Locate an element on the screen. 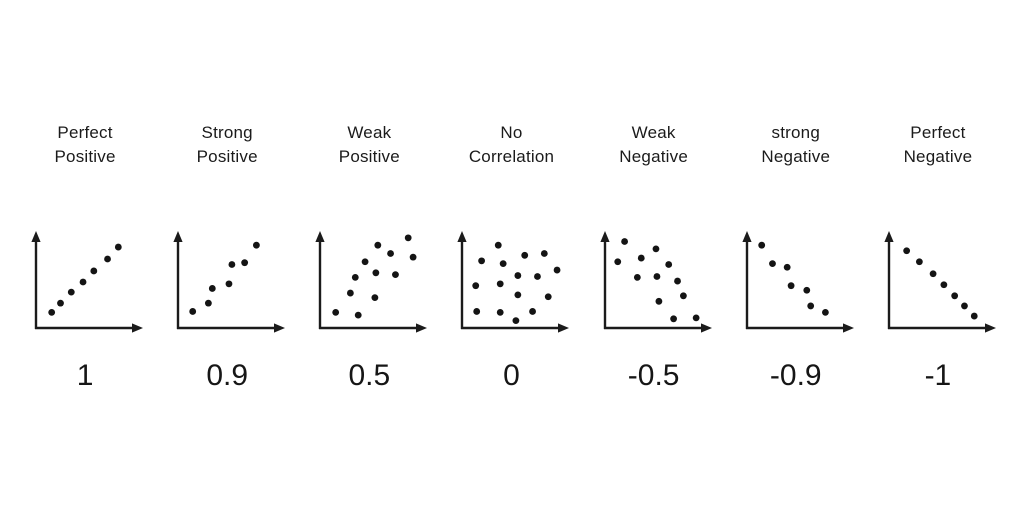 This screenshot has width=1024, height=518. panel-label: Weak Positive is located at coordinates (369, 145).